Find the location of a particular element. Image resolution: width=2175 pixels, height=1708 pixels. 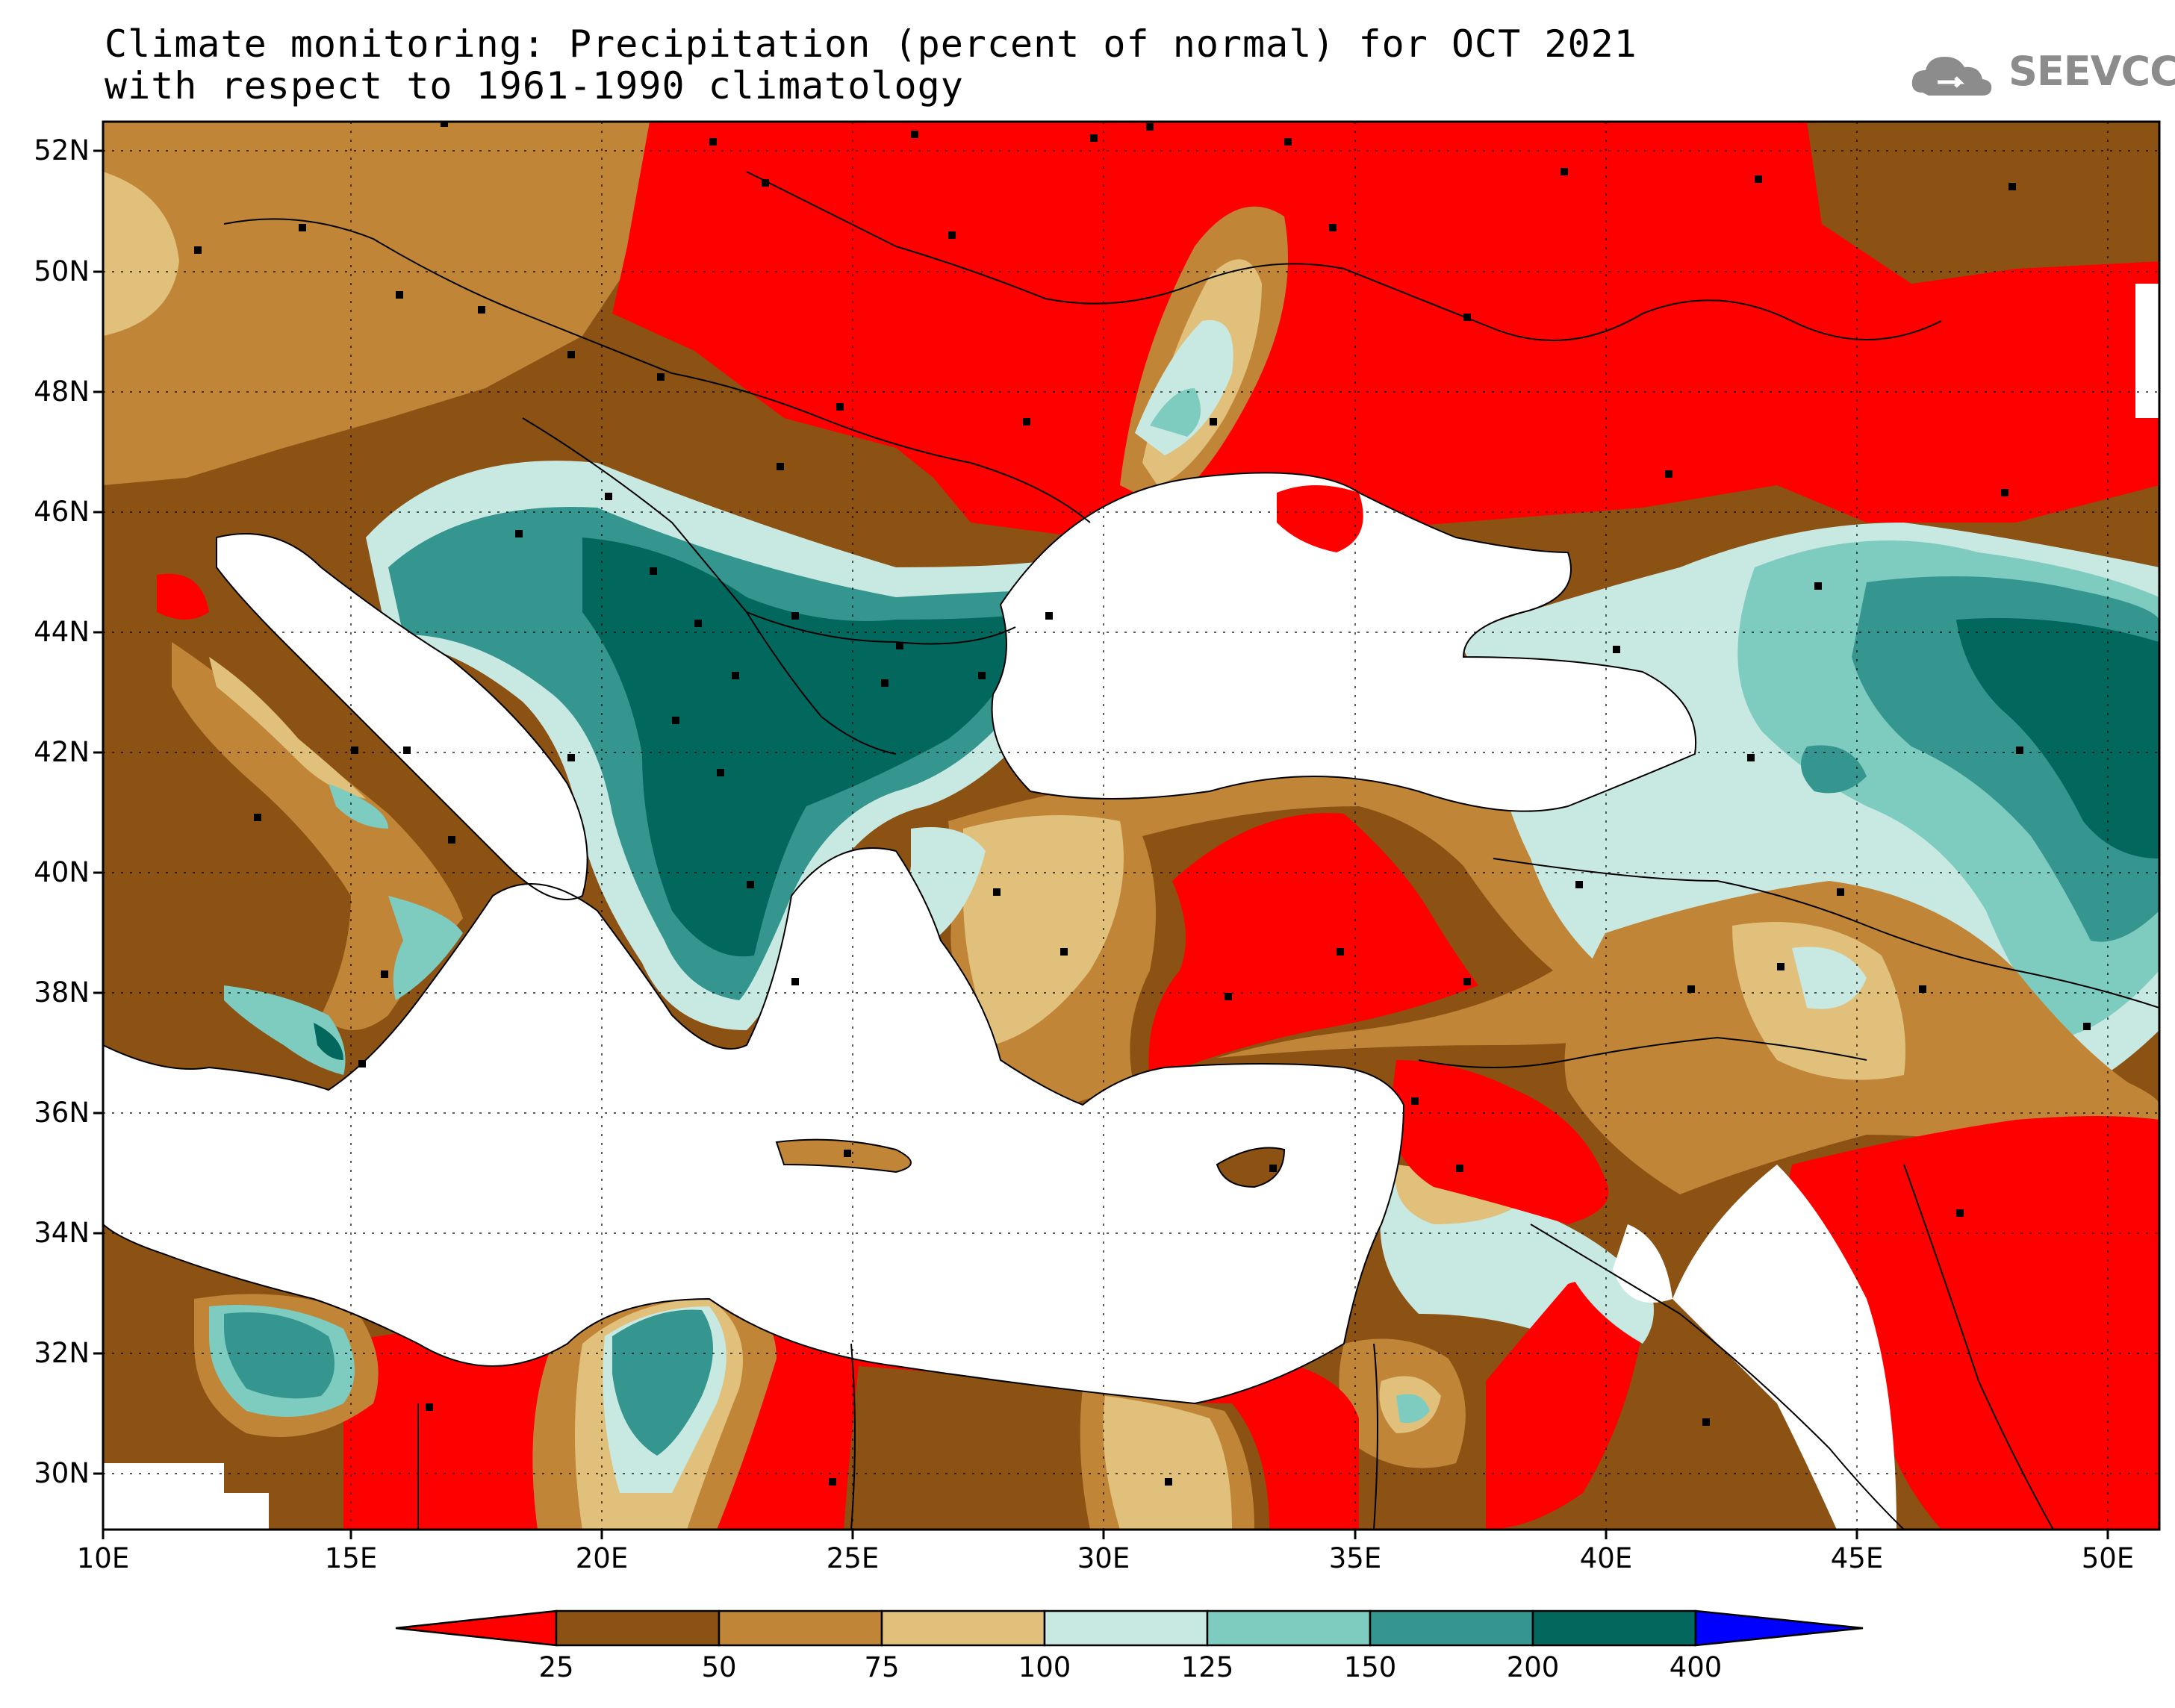

lon-label: 20E is located at coordinates (602, 1558).